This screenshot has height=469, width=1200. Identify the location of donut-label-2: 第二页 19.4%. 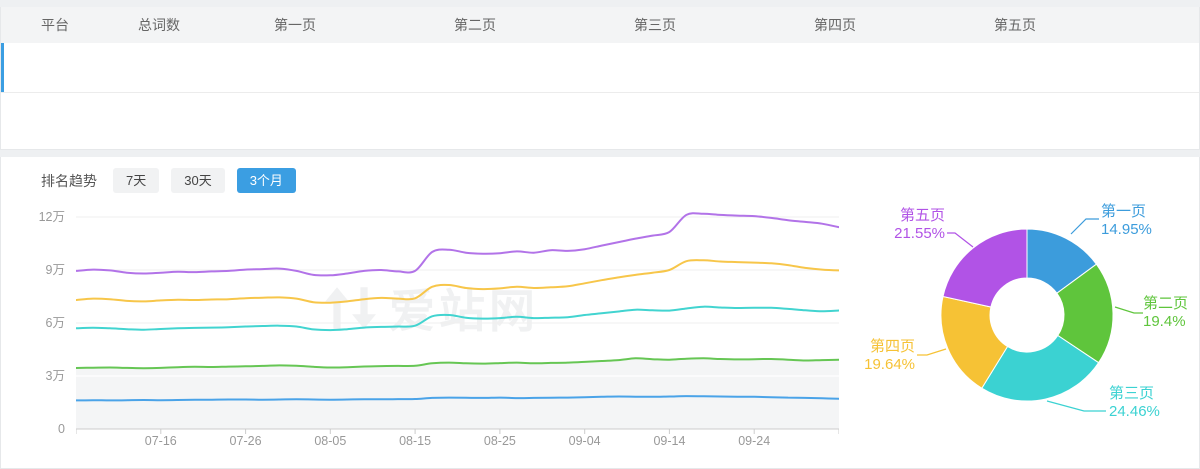
(1166, 312).